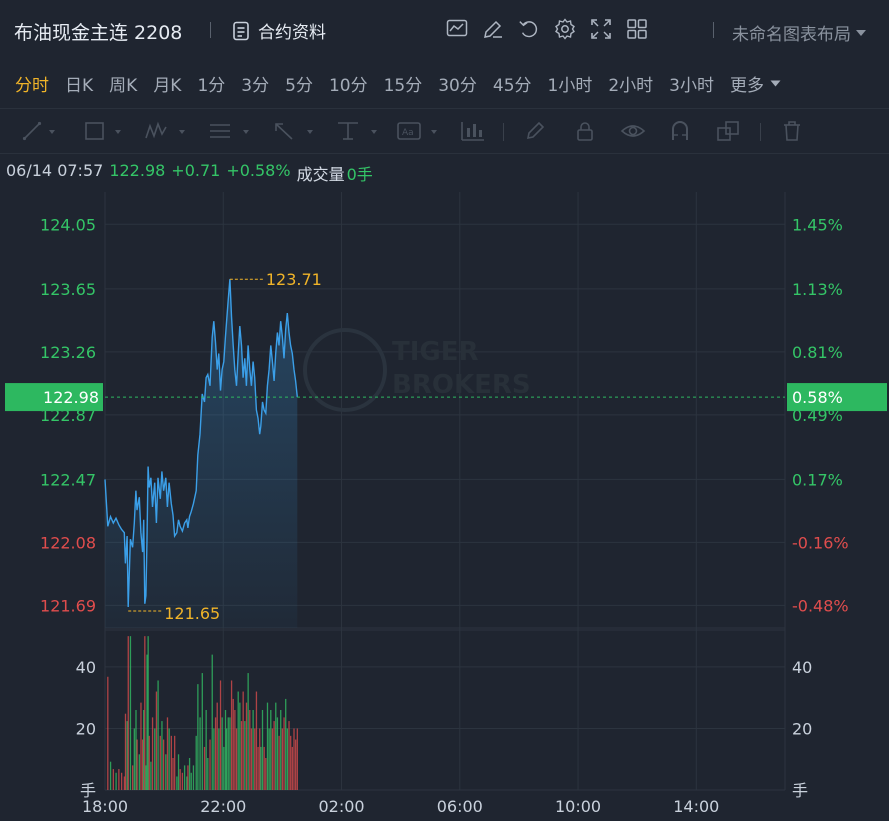 This screenshot has width=889, height=821. Describe the element at coordinates (123, 85) in the screenshot. I see `period-tab: 周K` at that location.